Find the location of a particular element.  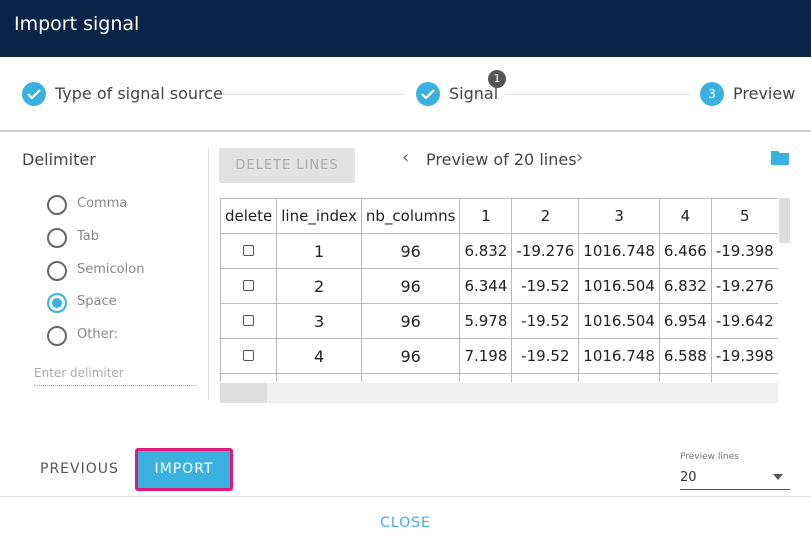

header is located at coordinates (405, 28).